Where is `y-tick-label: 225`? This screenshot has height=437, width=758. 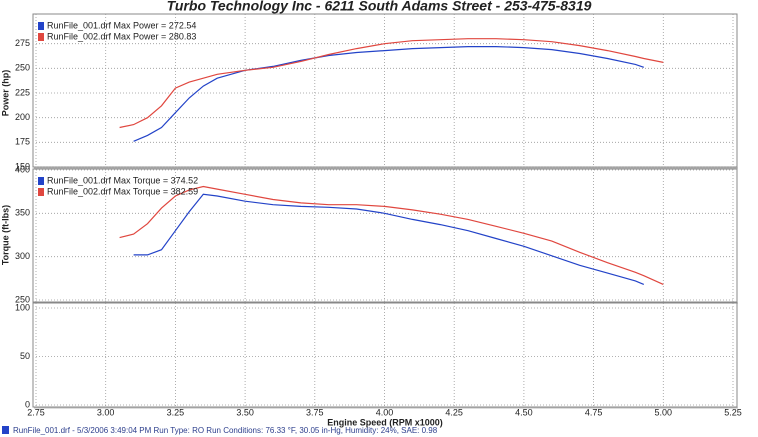 y-tick-label: 225 is located at coordinates (22, 92).